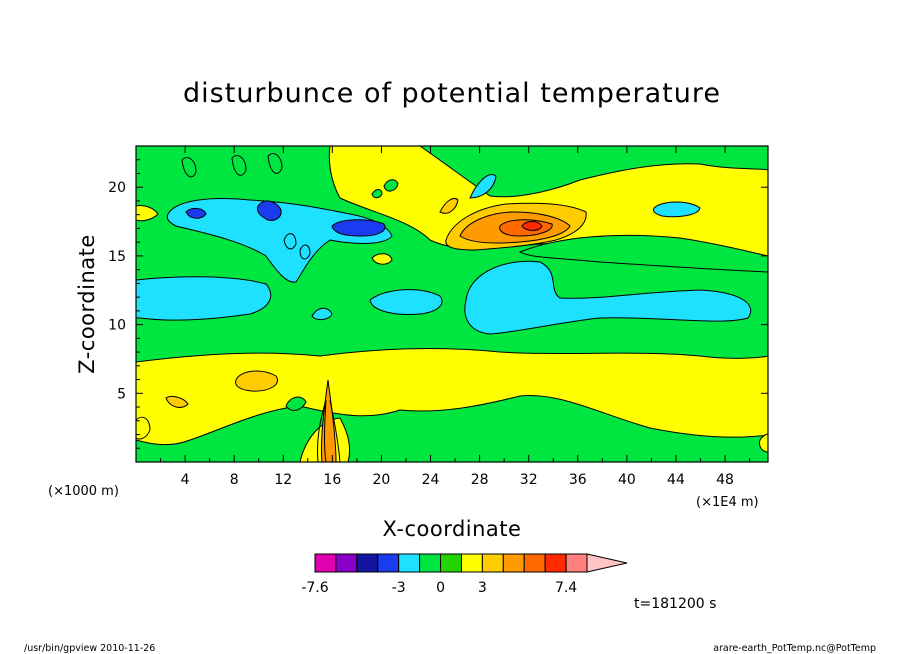  What do you see at coordinates (406, 302) in the screenshot?
I see `negative-patch-mid` at bounding box center [406, 302].